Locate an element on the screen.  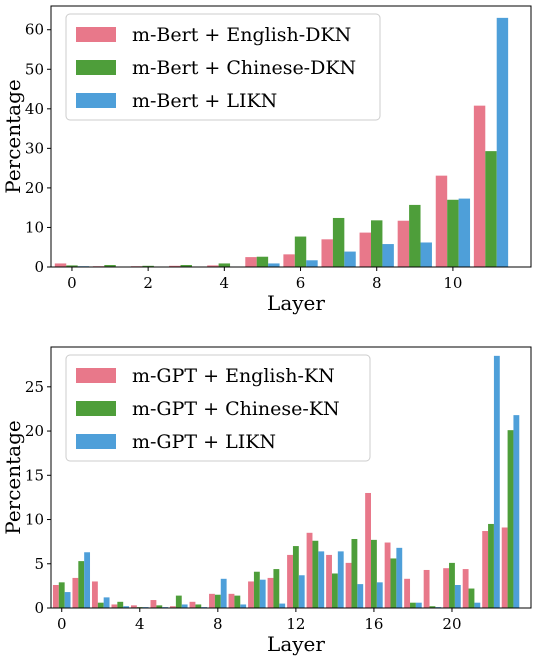
y-tick-label: 60 is located at coordinates (34, 30).